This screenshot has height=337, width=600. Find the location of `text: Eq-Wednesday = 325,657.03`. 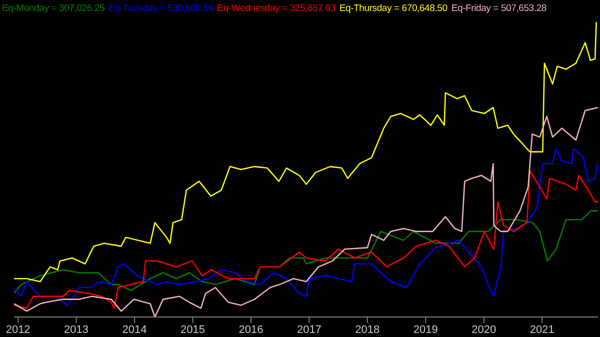

text: Eq-Wednesday = 325,657.03 is located at coordinates (276, 8).